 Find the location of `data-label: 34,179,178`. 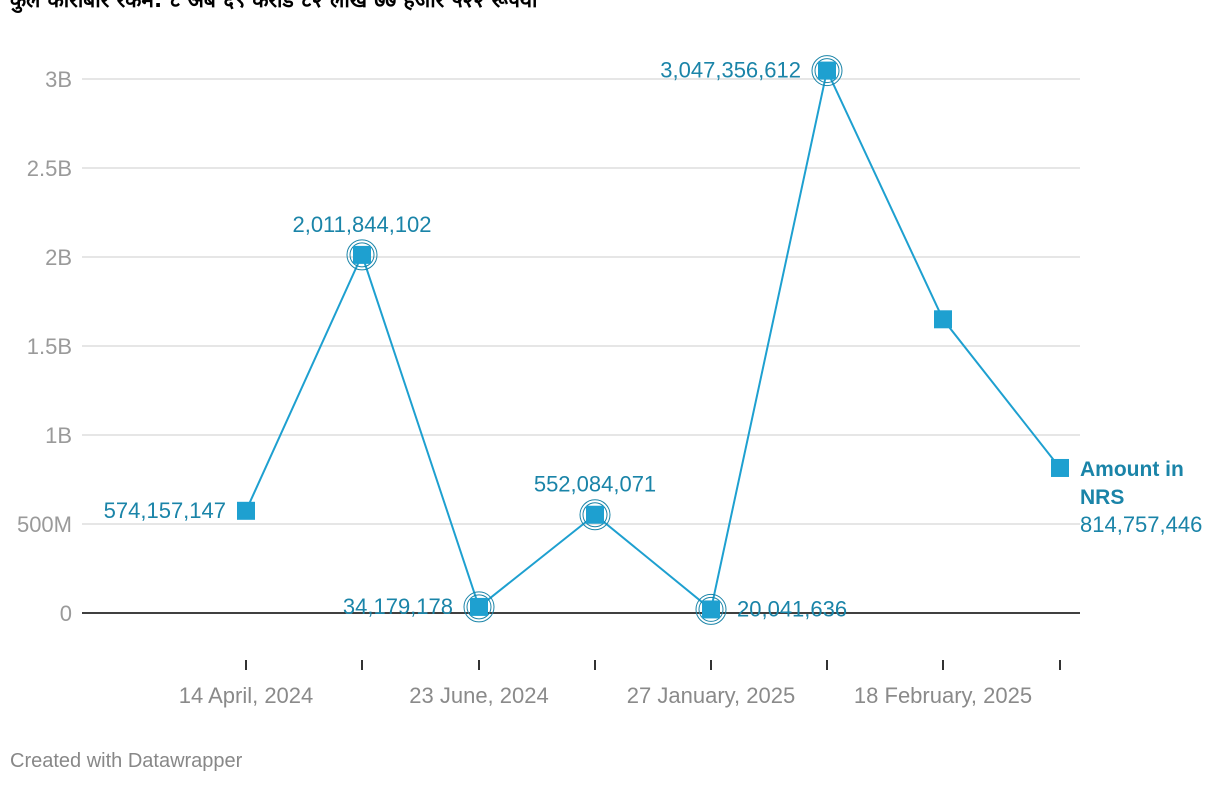

data-label: 34,179,178 is located at coordinates (398, 606).